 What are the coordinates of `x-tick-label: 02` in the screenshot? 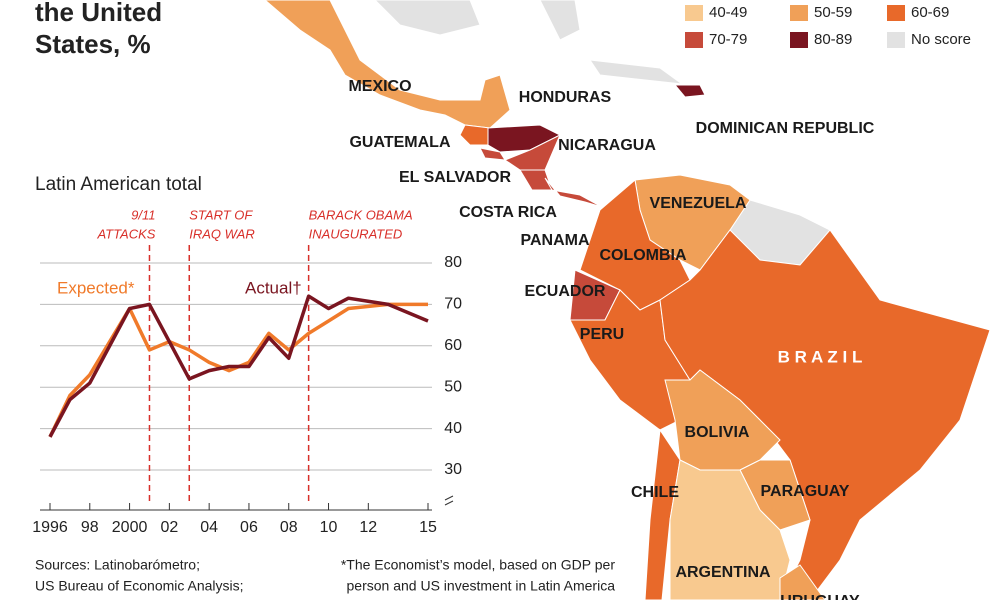 It's located at (169, 527).